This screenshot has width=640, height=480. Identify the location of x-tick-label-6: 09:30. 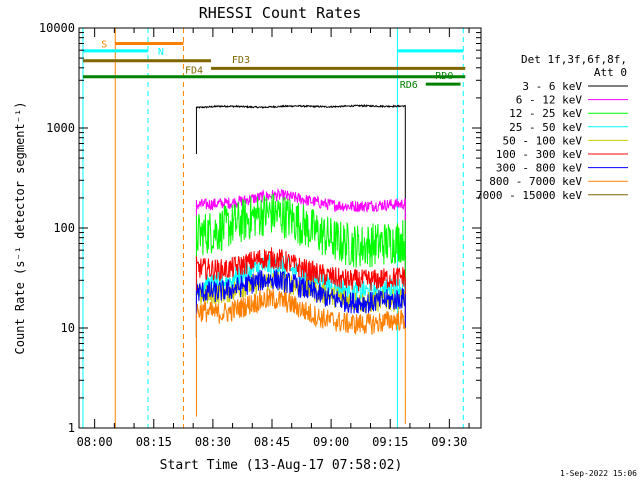
(449, 442).